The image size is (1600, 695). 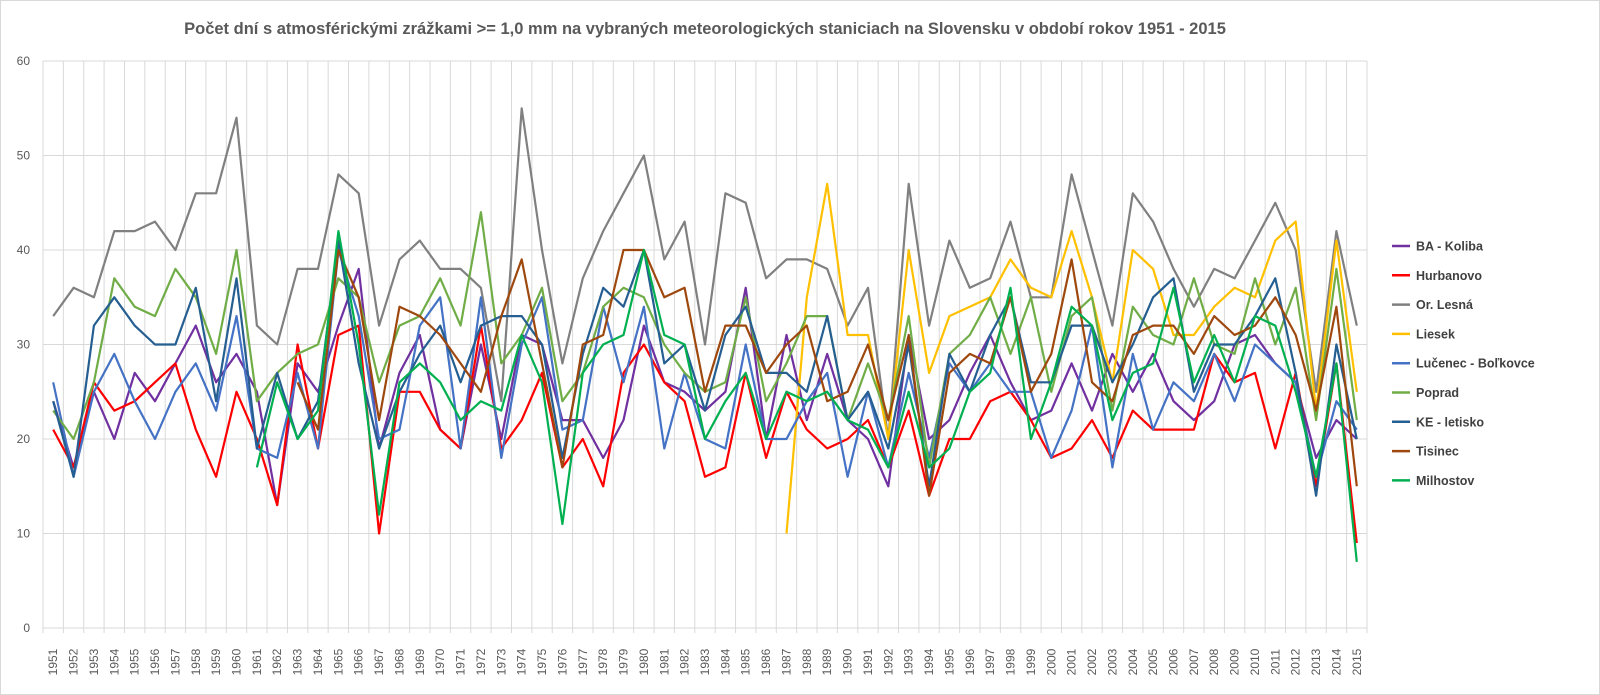 I want to click on x-tick-label: 1971, so click(x=461, y=661).